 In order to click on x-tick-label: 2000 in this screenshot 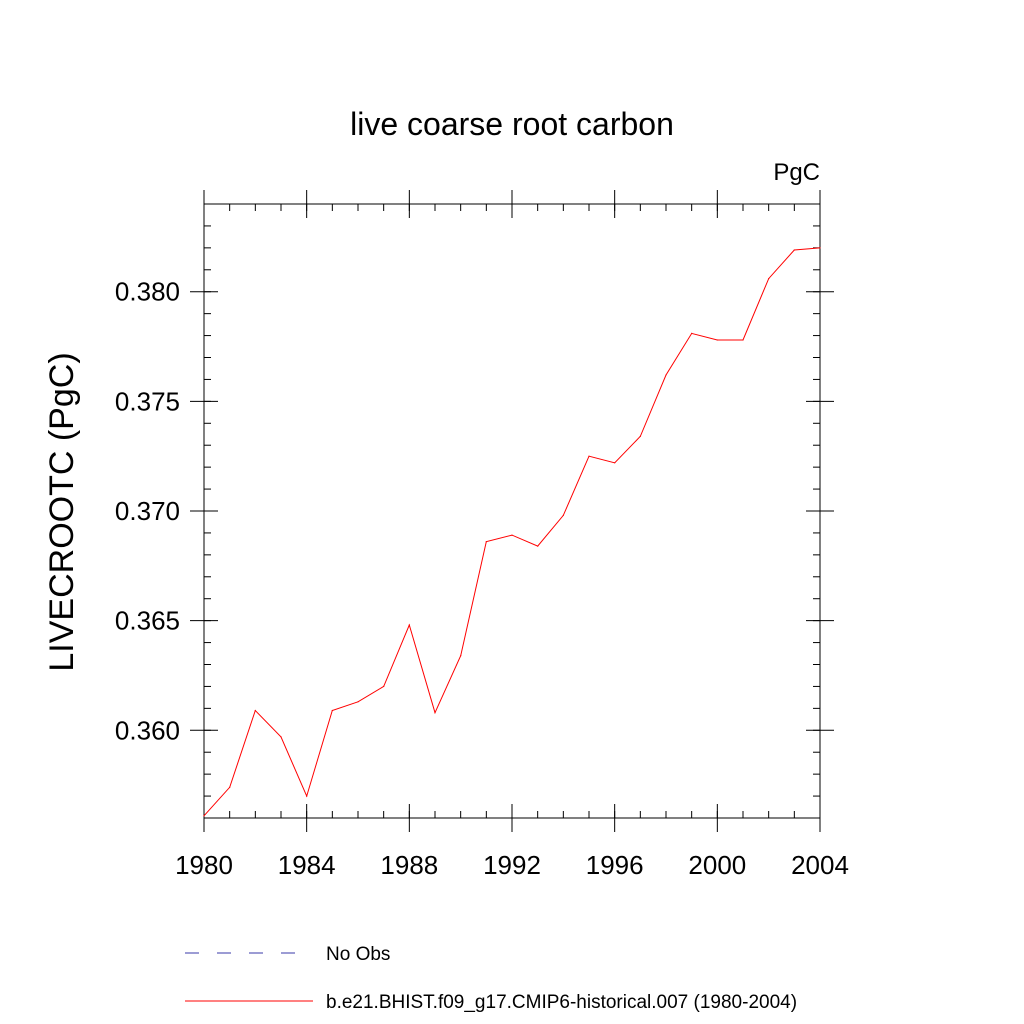, I will do `click(717, 865)`.